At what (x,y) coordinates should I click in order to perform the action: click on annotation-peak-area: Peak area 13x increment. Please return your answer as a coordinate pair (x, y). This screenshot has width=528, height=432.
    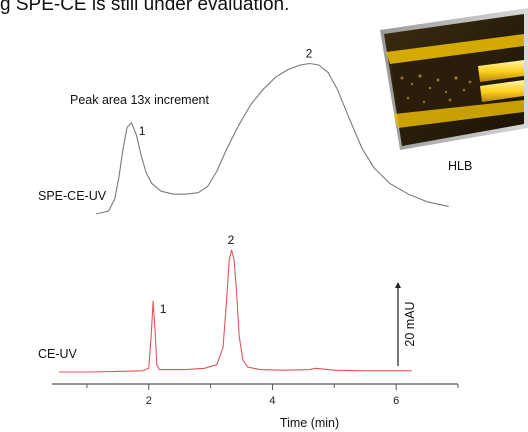
    Looking at the image, I should click on (139, 100).